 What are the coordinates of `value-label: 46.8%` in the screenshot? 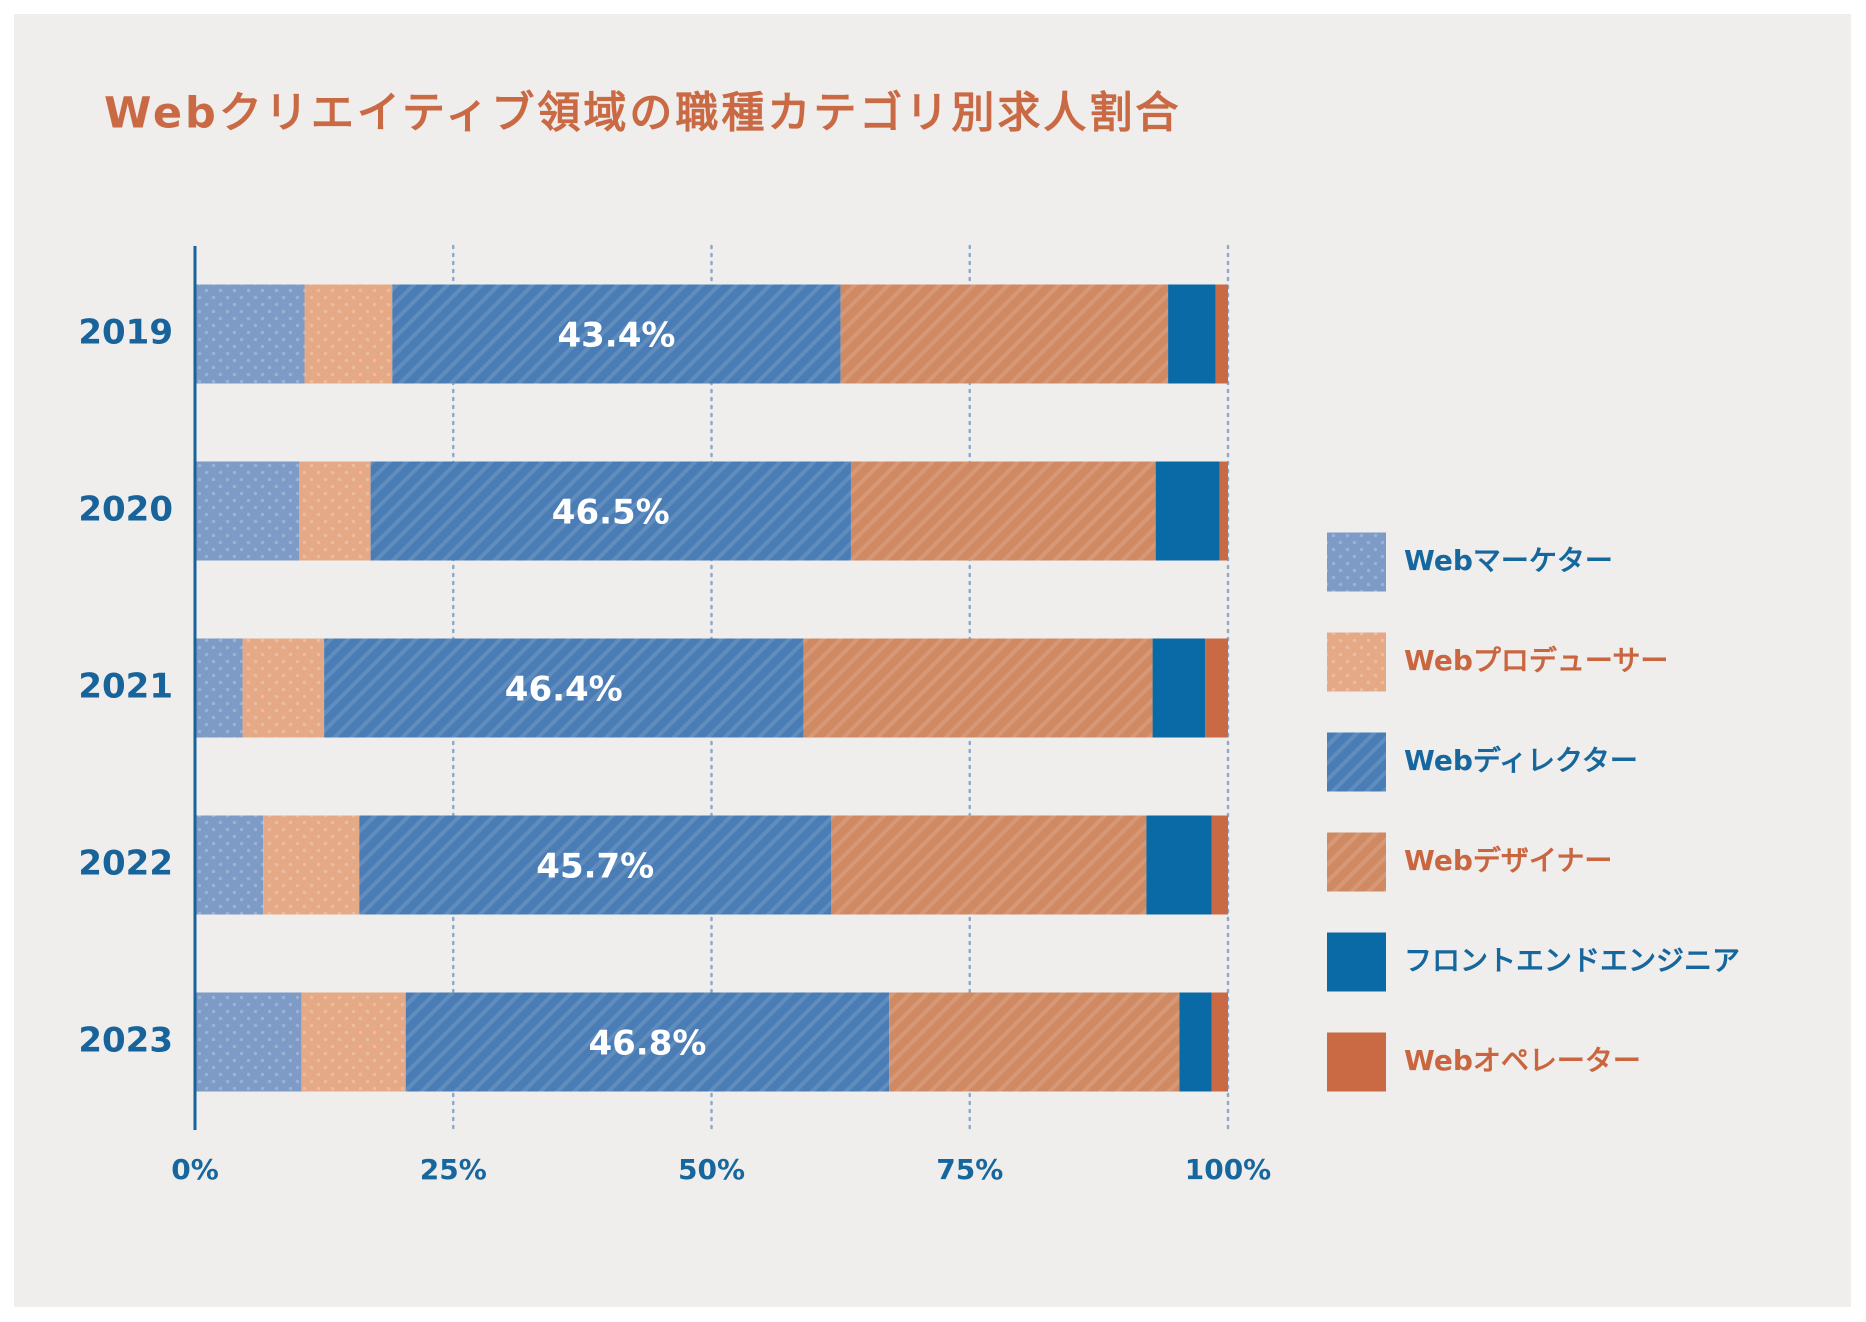 It's located at (647, 1044).